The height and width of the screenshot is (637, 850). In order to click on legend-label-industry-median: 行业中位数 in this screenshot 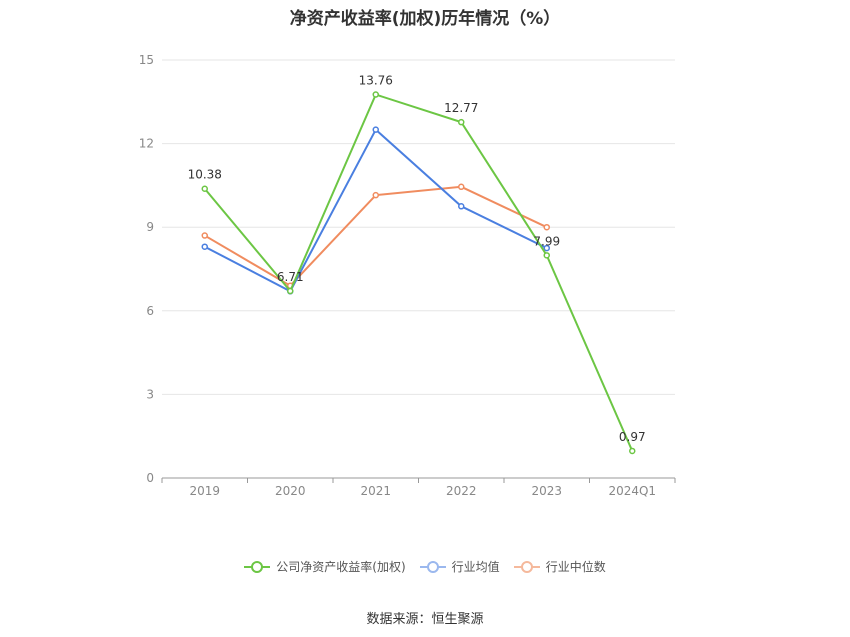, I will do `click(575, 567)`.